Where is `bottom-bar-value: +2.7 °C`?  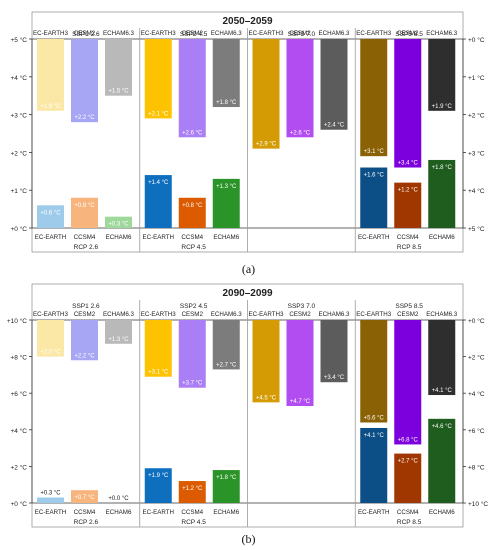
bottom-bar-value: +2.7 °C is located at coordinates (408, 462).